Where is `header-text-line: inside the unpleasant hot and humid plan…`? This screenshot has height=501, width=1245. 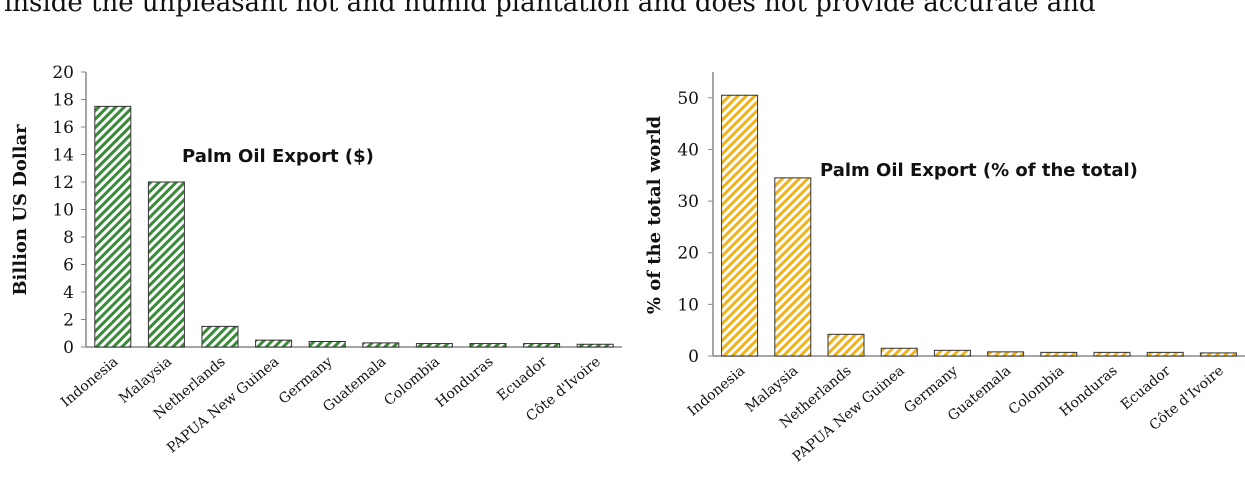
header-text-line: inside the unpleasant hot and humid plan… is located at coordinates (550, 9).